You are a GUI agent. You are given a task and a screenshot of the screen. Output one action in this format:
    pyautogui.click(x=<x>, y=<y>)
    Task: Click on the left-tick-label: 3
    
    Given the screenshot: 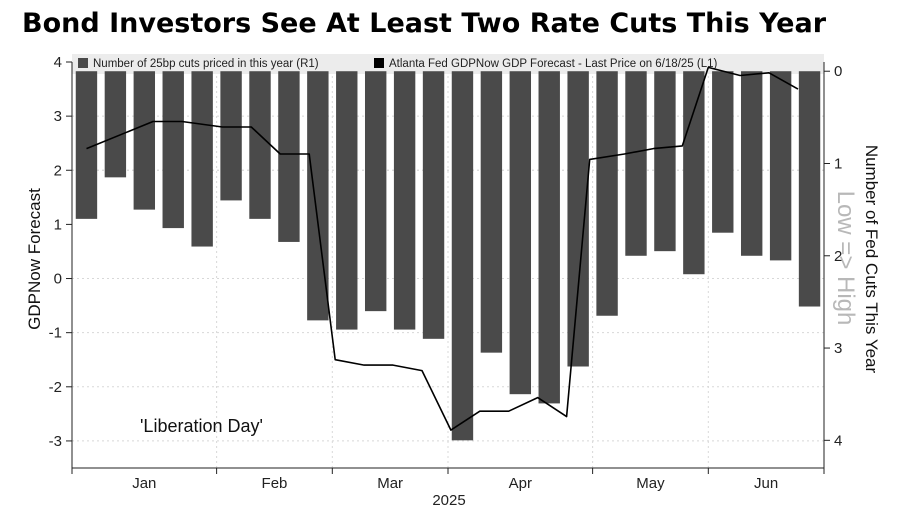 What is the action you would take?
    pyautogui.click(x=58, y=116)
    